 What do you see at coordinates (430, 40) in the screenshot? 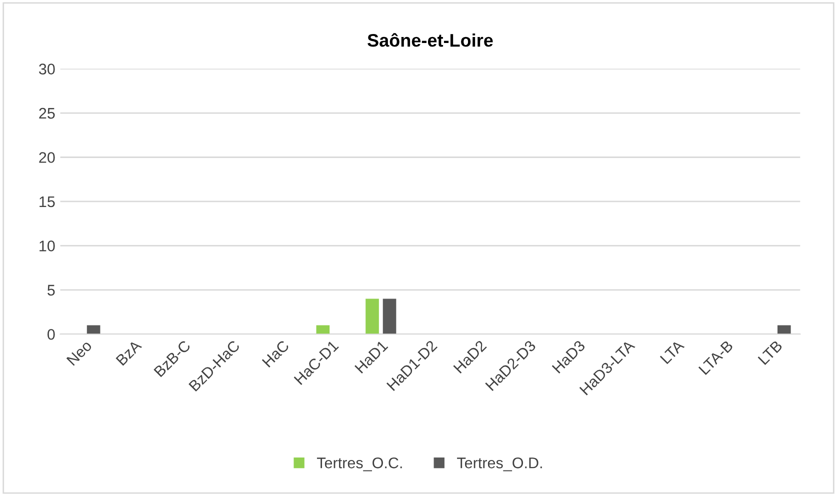
I see `chart-title: Saône-et-Loire` at bounding box center [430, 40].